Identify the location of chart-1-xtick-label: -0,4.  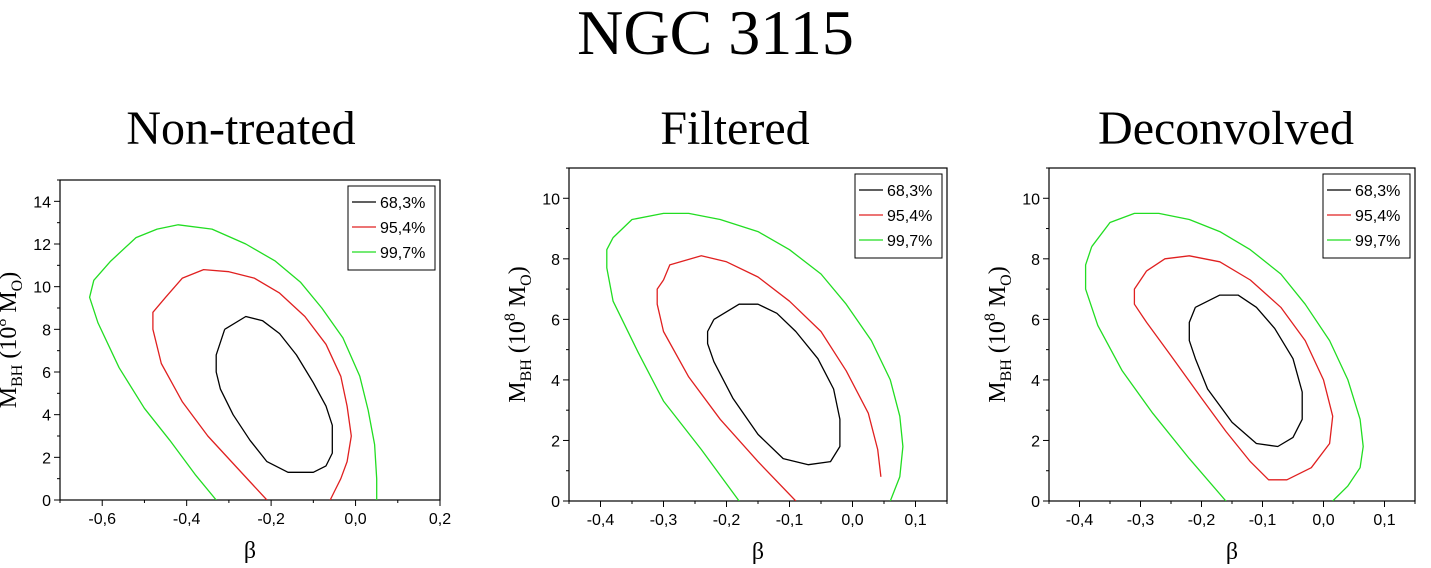
(601, 520).